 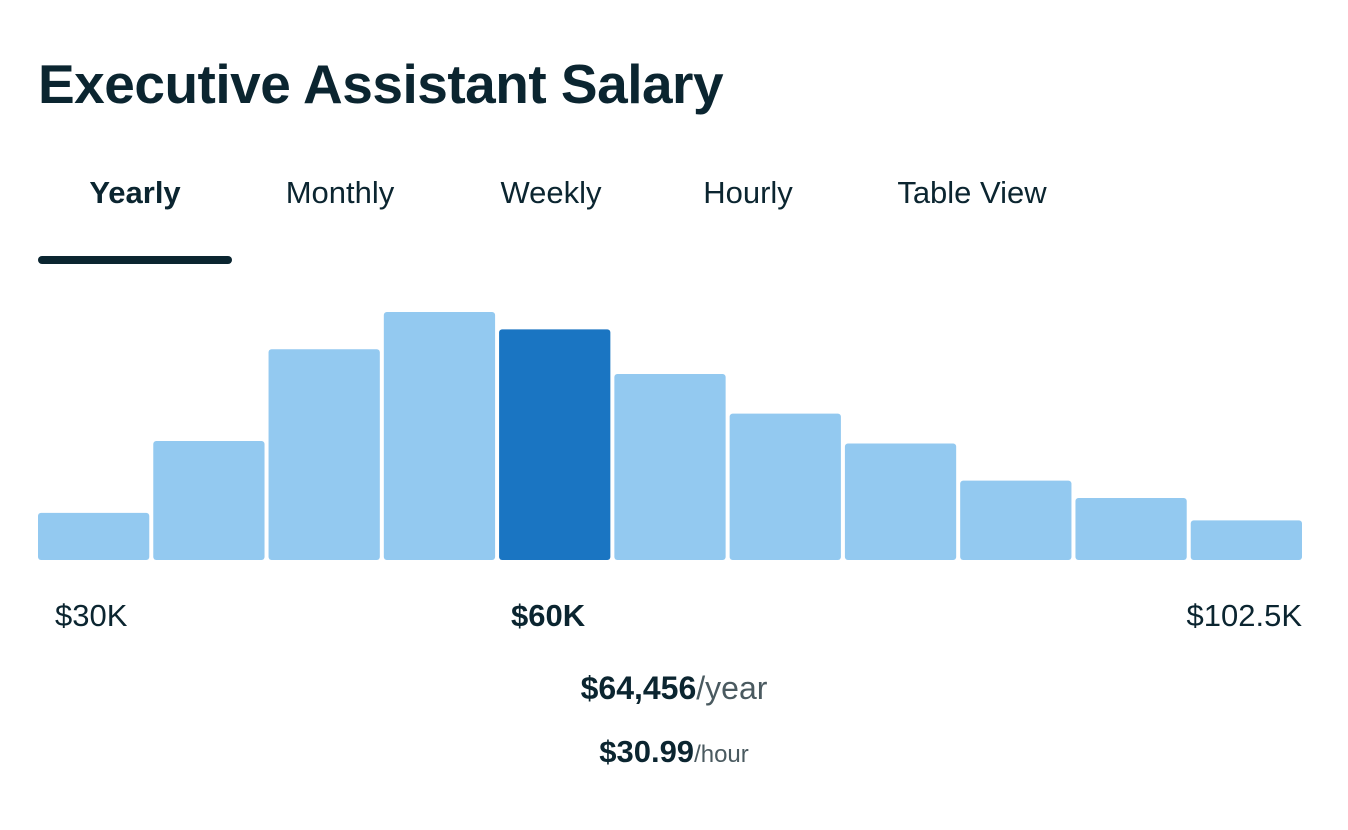 I want to click on active-tab-indicator, so click(x=135, y=260).